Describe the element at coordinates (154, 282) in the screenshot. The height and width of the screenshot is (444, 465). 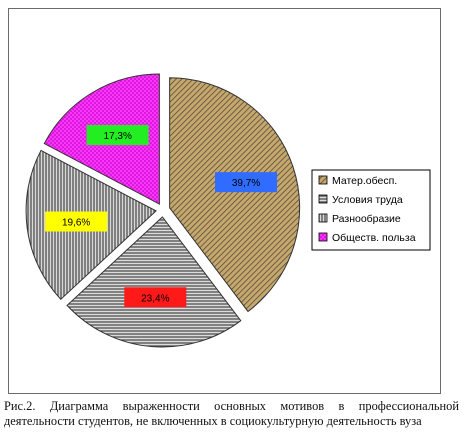
I see `pie-slice` at that location.